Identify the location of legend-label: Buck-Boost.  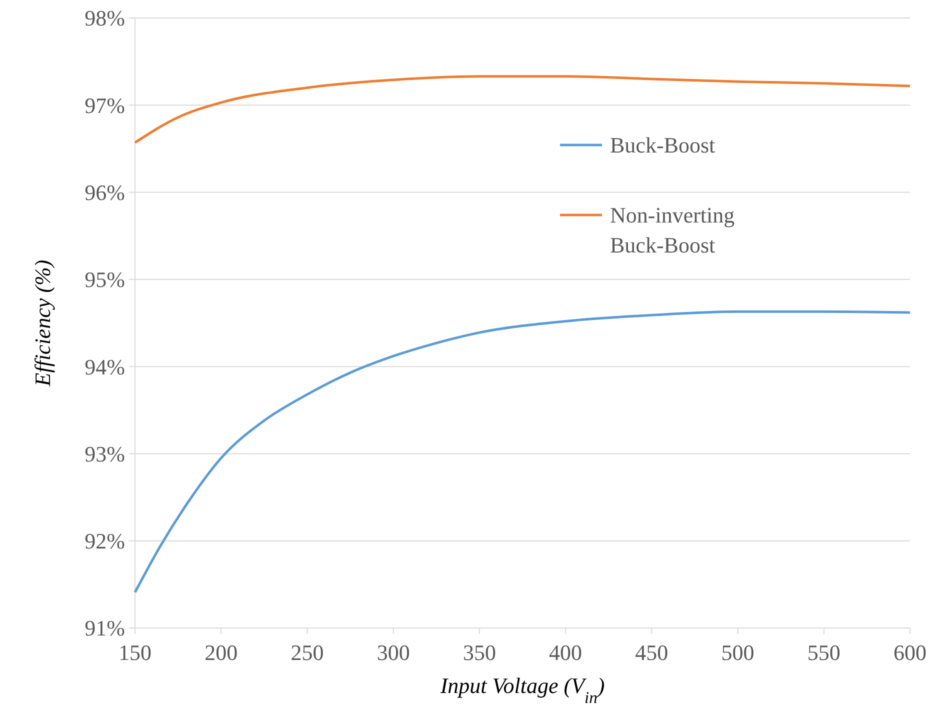
(663, 145).